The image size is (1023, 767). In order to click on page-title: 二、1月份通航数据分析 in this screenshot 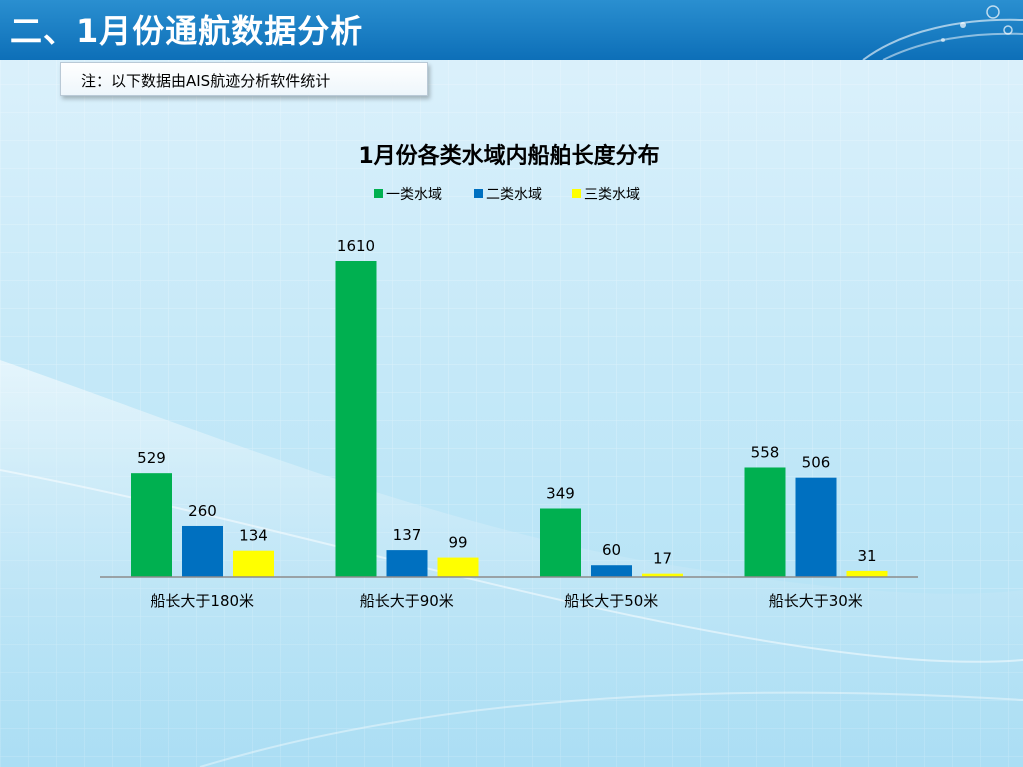, I will do `click(187, 31)`.